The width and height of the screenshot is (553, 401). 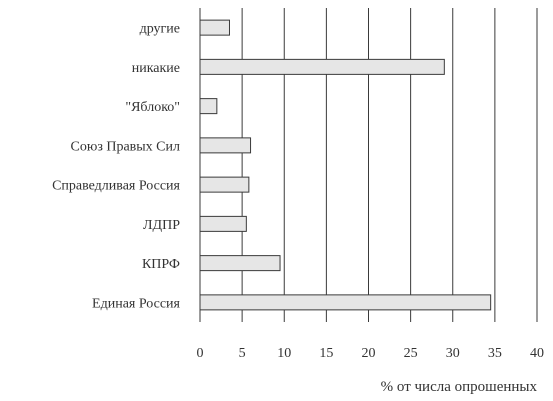 What do you see at coordinates (459, 387) in the screenshot?
I see `x-axis-title: % от числа опрошенных` at bounding box center [459, 387].